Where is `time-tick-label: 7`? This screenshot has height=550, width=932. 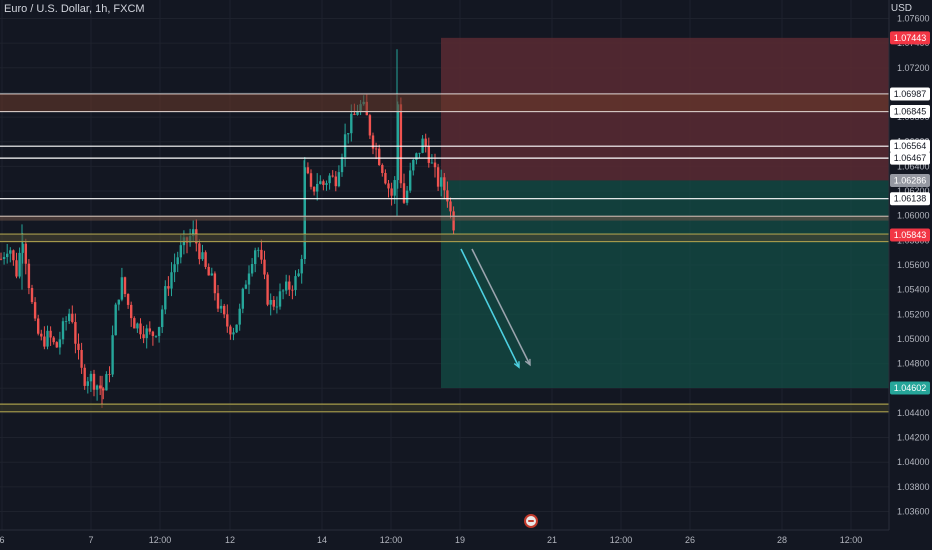 time-tick-label: 7 is located at coordinates (90, 540).